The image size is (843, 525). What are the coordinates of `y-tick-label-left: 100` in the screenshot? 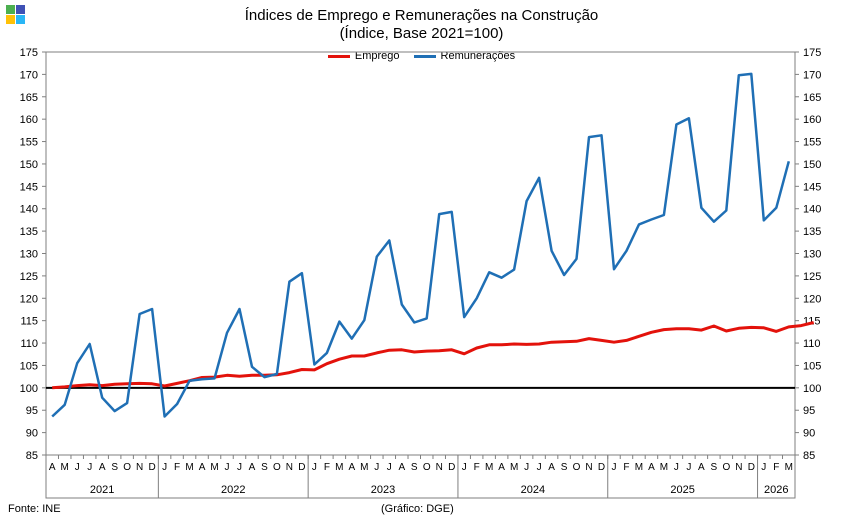 It's located at (29, 389).